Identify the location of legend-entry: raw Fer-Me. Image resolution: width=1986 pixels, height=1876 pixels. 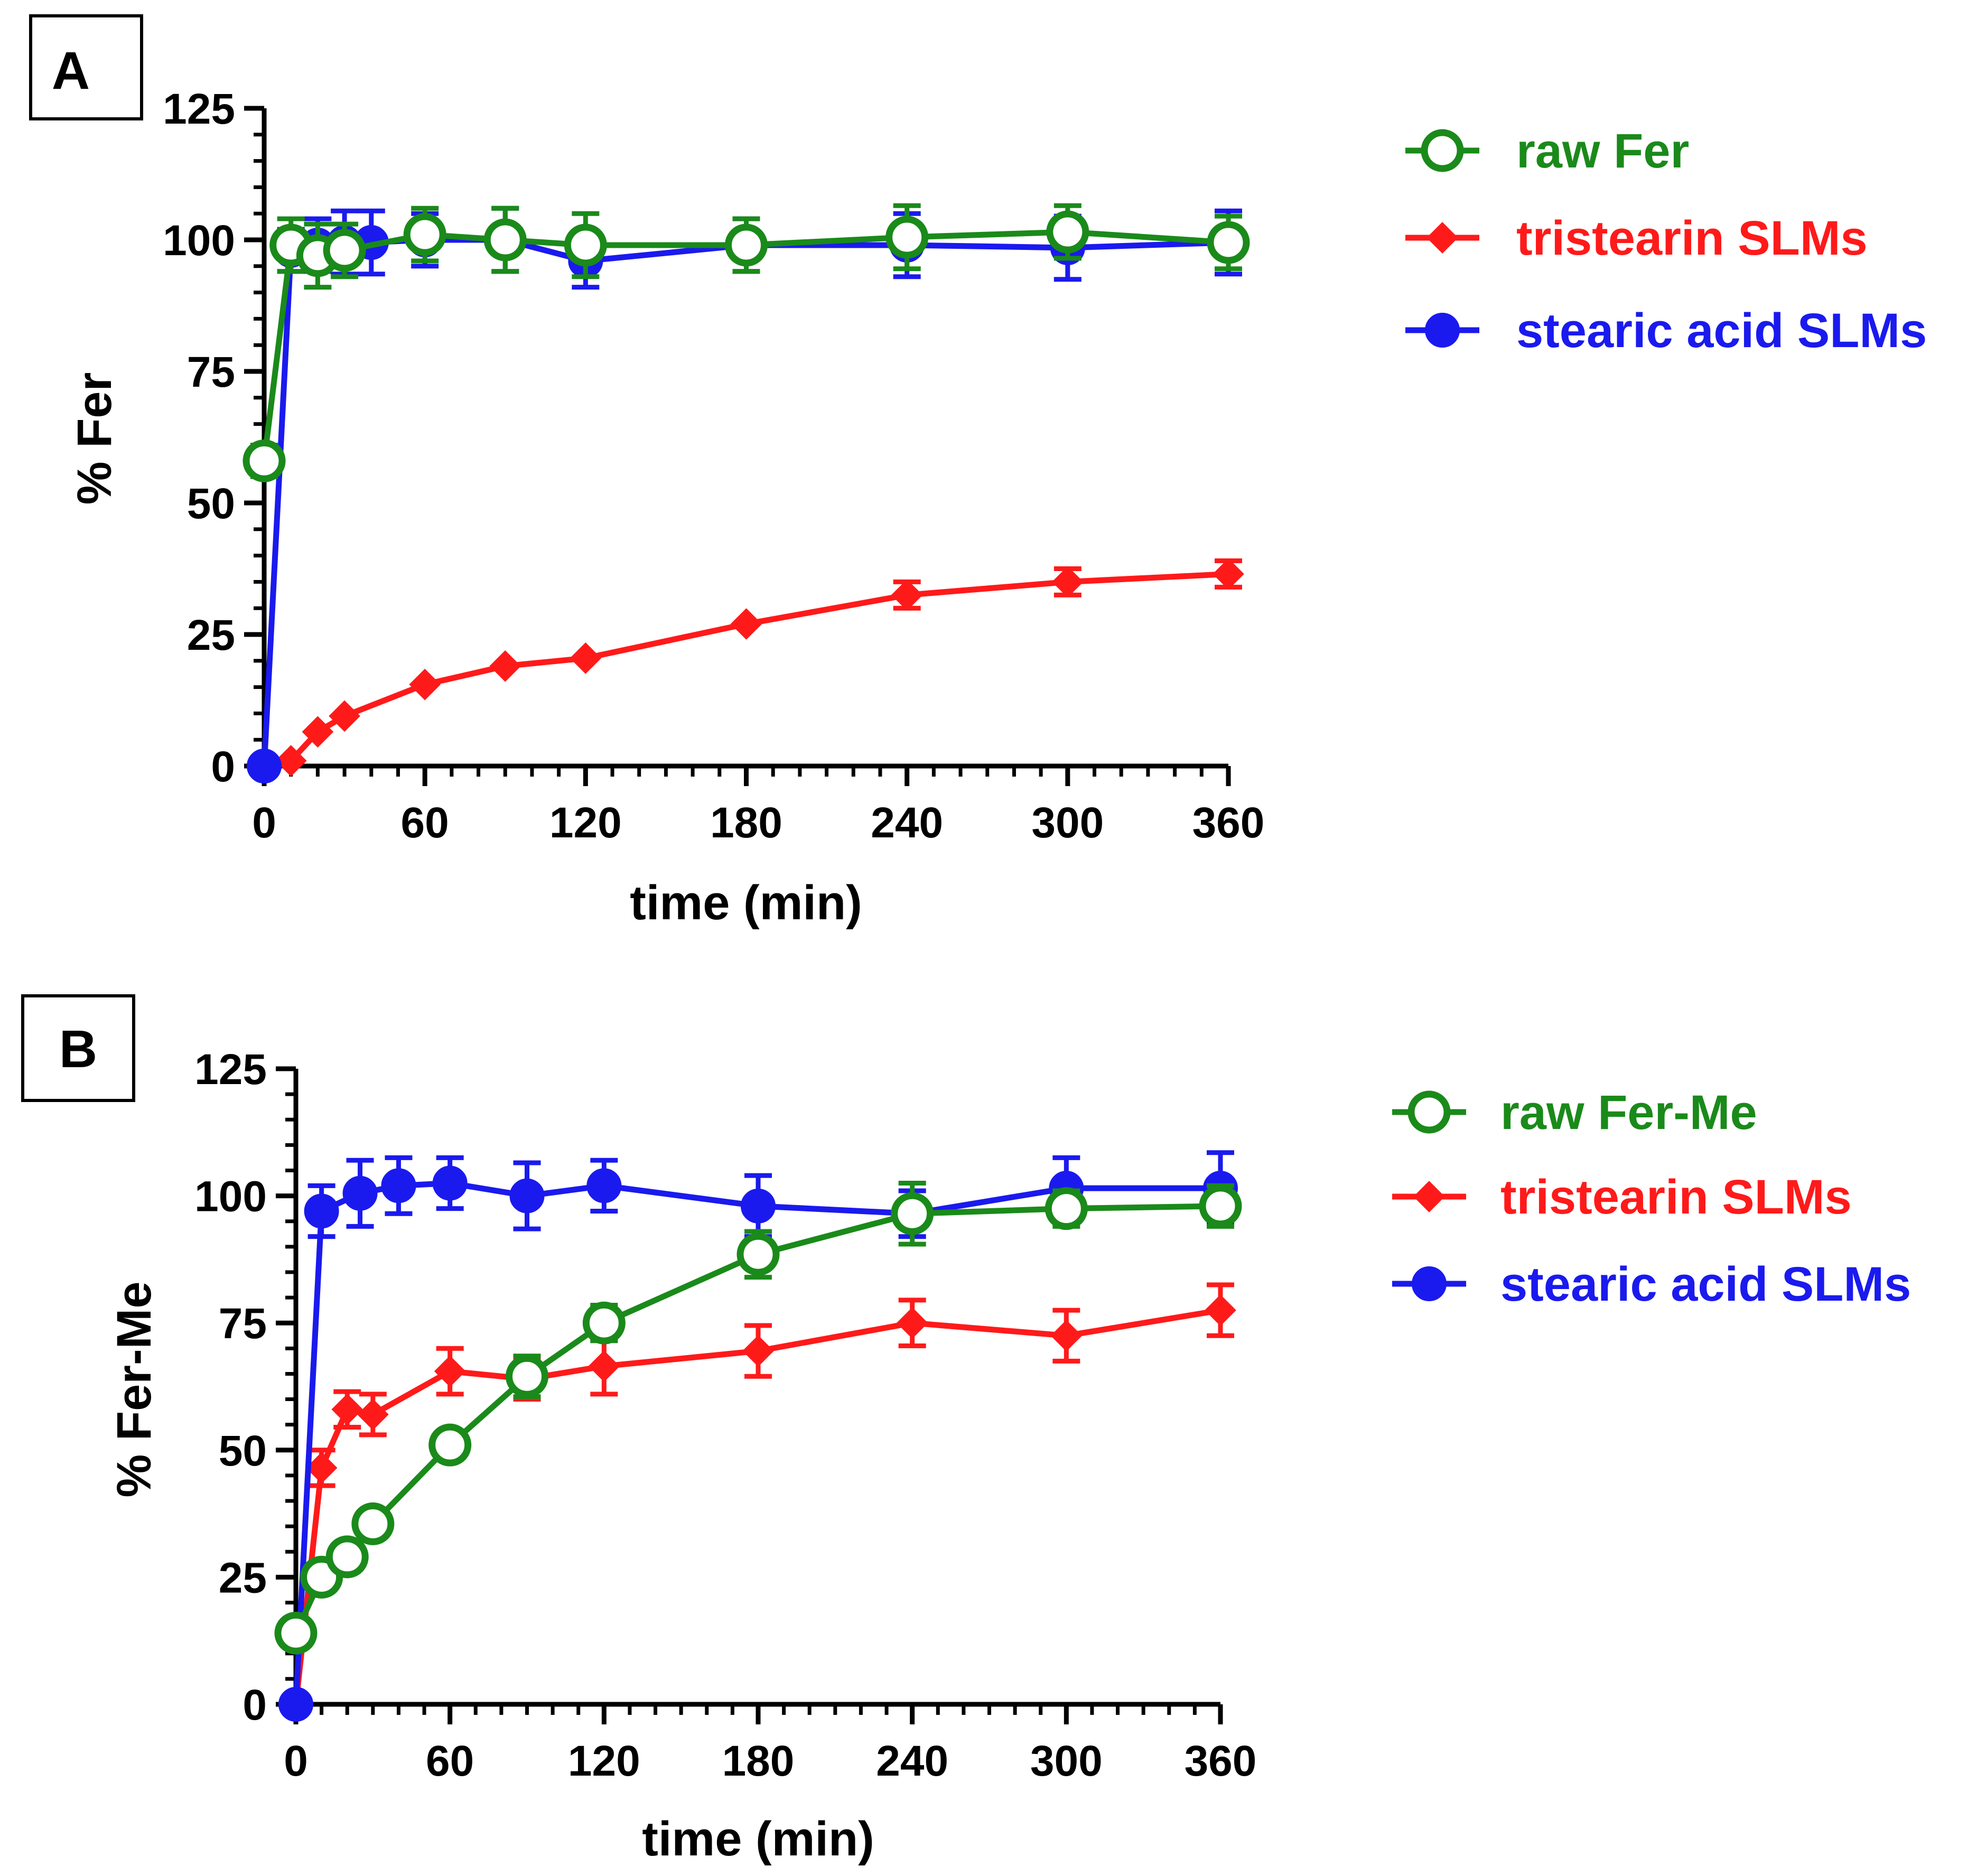
(1575, 1113).